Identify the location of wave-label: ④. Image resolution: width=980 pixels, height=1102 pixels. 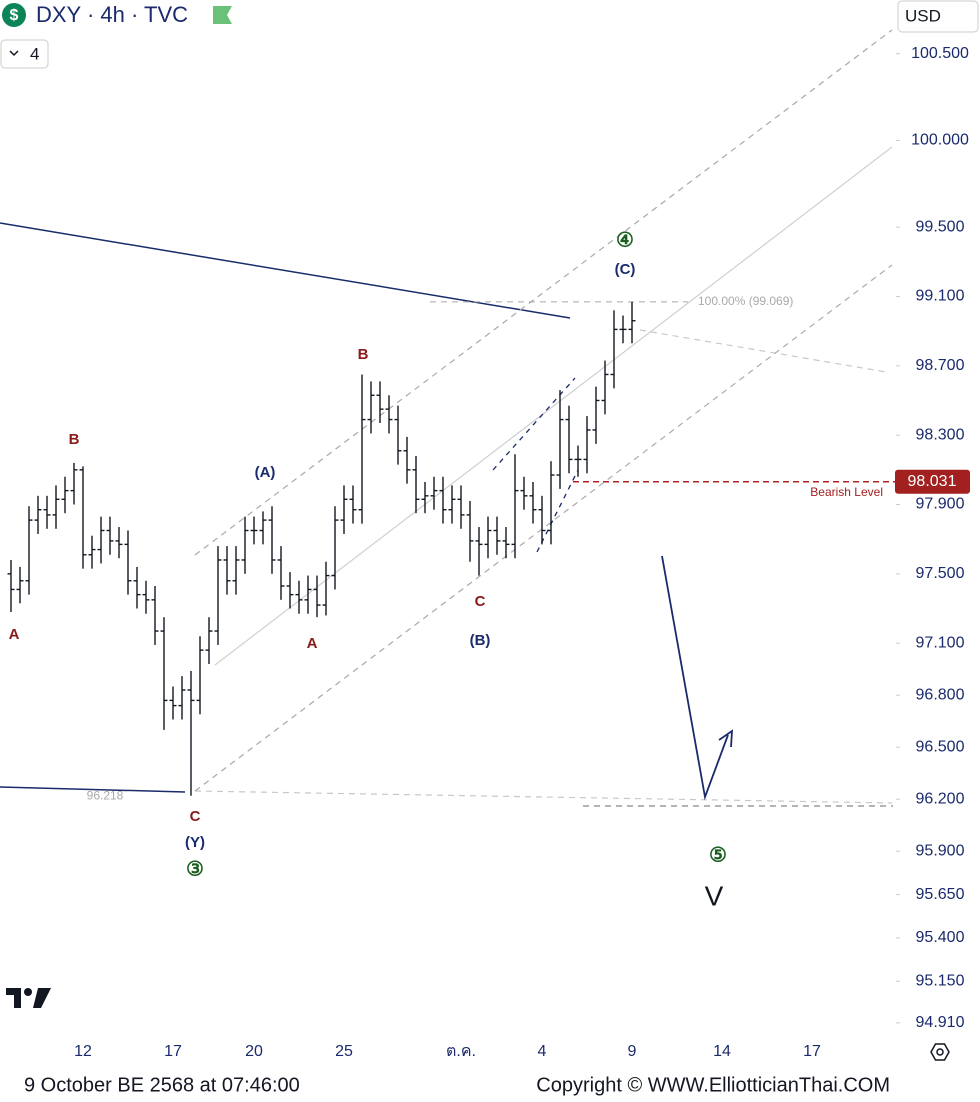
(625, 240).